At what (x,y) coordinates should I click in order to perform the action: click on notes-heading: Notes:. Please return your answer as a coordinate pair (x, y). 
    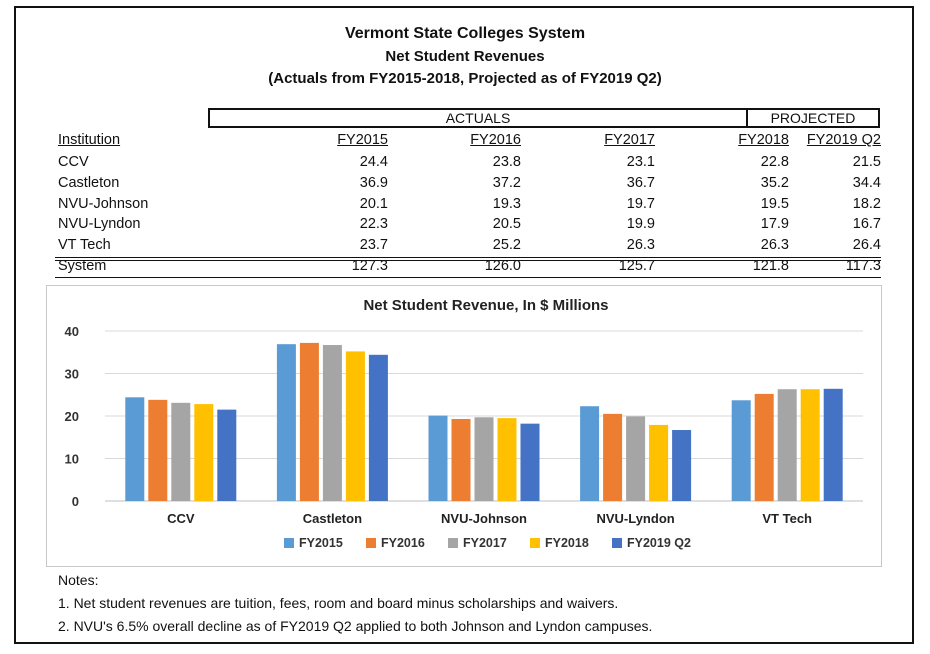
    Looking at the image, I should click on (78, 580).